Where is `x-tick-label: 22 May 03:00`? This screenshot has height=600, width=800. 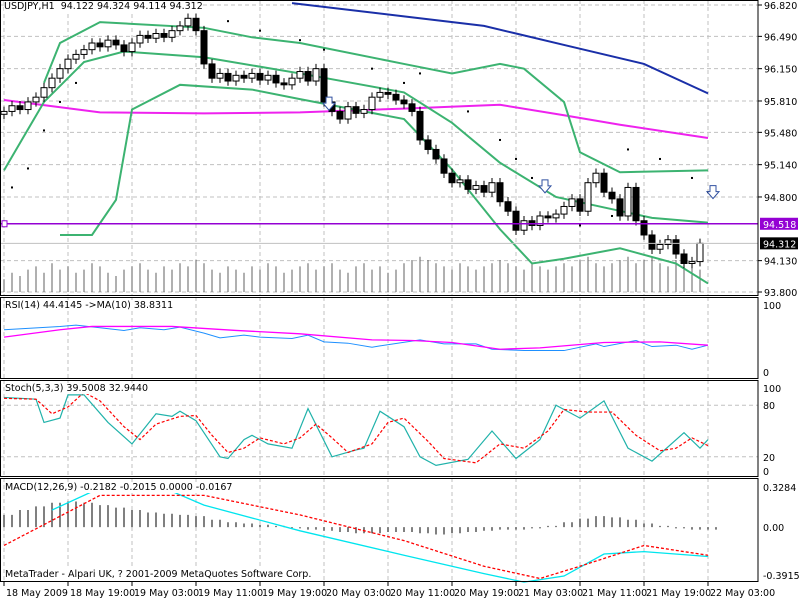 x-tick-label: 22 May 03:00 is located at coordinates (742, 593).